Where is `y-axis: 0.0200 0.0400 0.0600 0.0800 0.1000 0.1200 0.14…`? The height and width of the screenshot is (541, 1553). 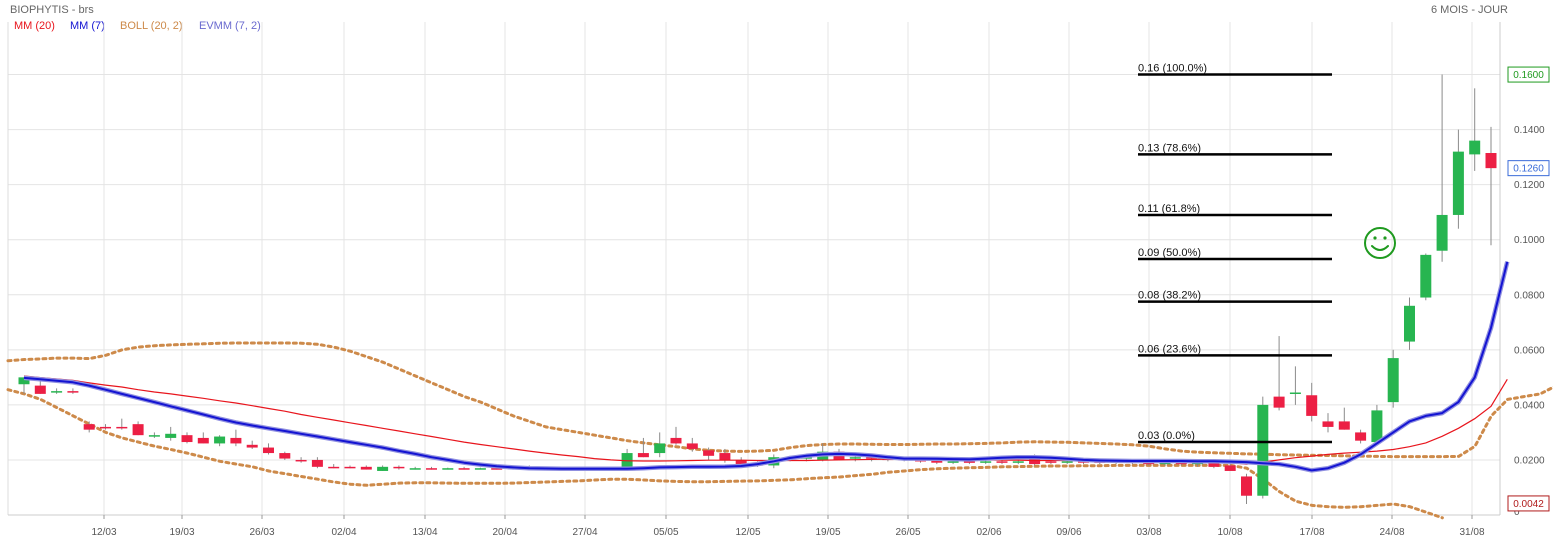 y-axis: 0.0200 0.0400 0.0600 0.0800 0.1000 0.1200 0.14… is located at coordinates (1529, 321).